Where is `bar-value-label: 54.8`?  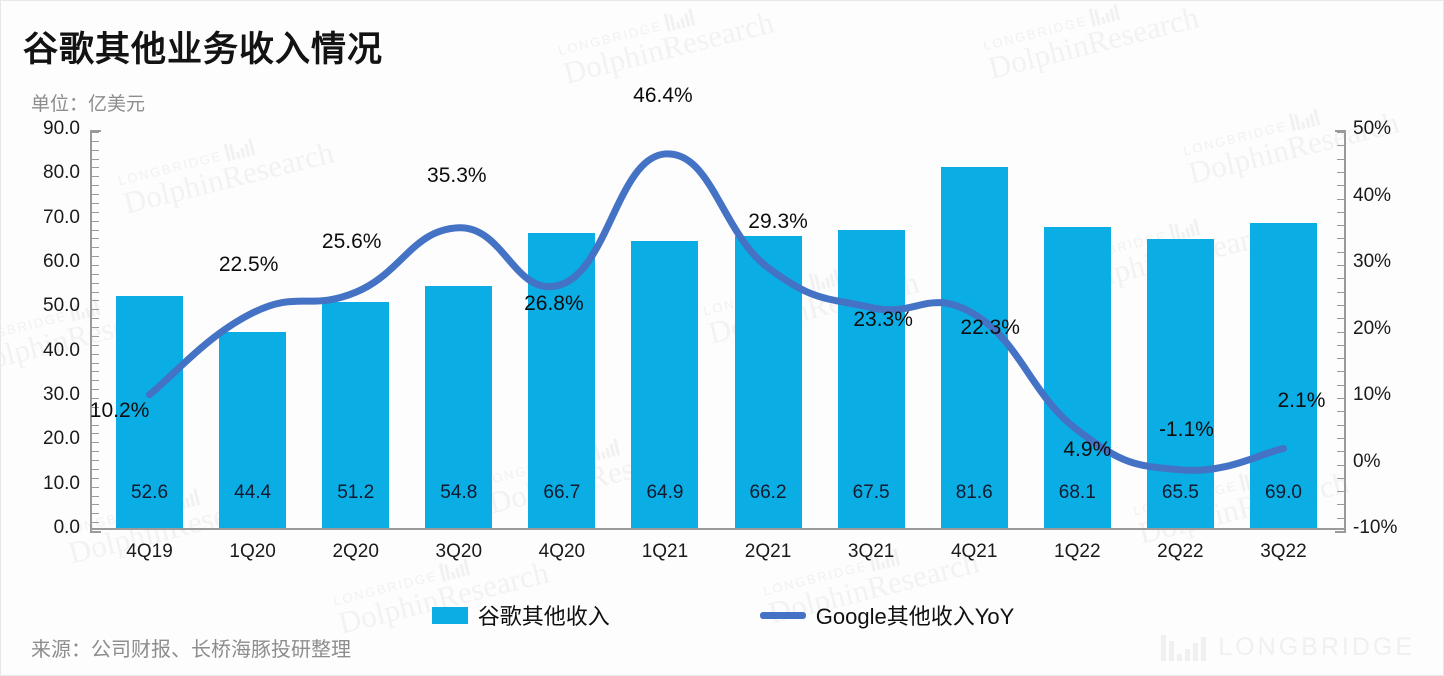
bar-value-label: 54.8 is located at coordinates (459, 492).